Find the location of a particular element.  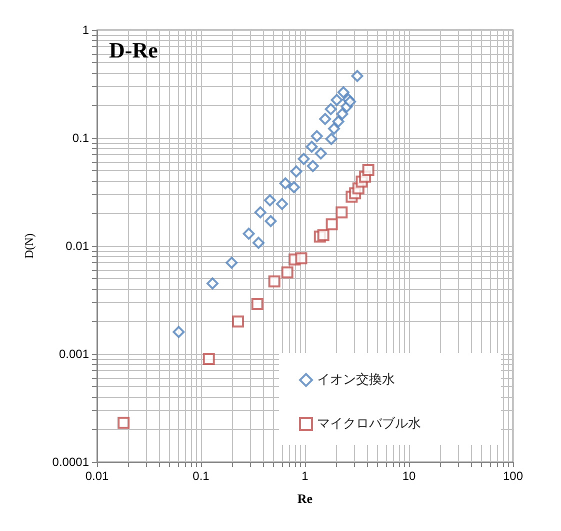

y-tick-label: 0.001 is located at coordinates (74, 354).